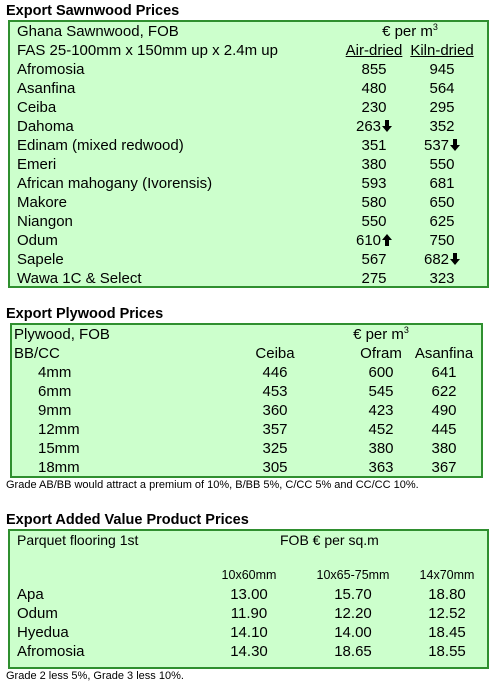 This screenshot has width=499, height=687. I want to click on price-cell: 263, so click(374, 126).